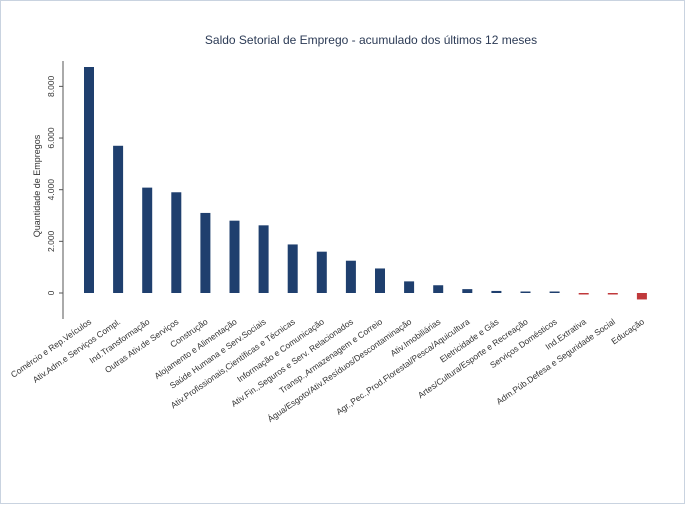 Image resolution: width=685 pixels, height=505 pixels. I want to click on y-tick-label: 8.000, so click(51, 86).